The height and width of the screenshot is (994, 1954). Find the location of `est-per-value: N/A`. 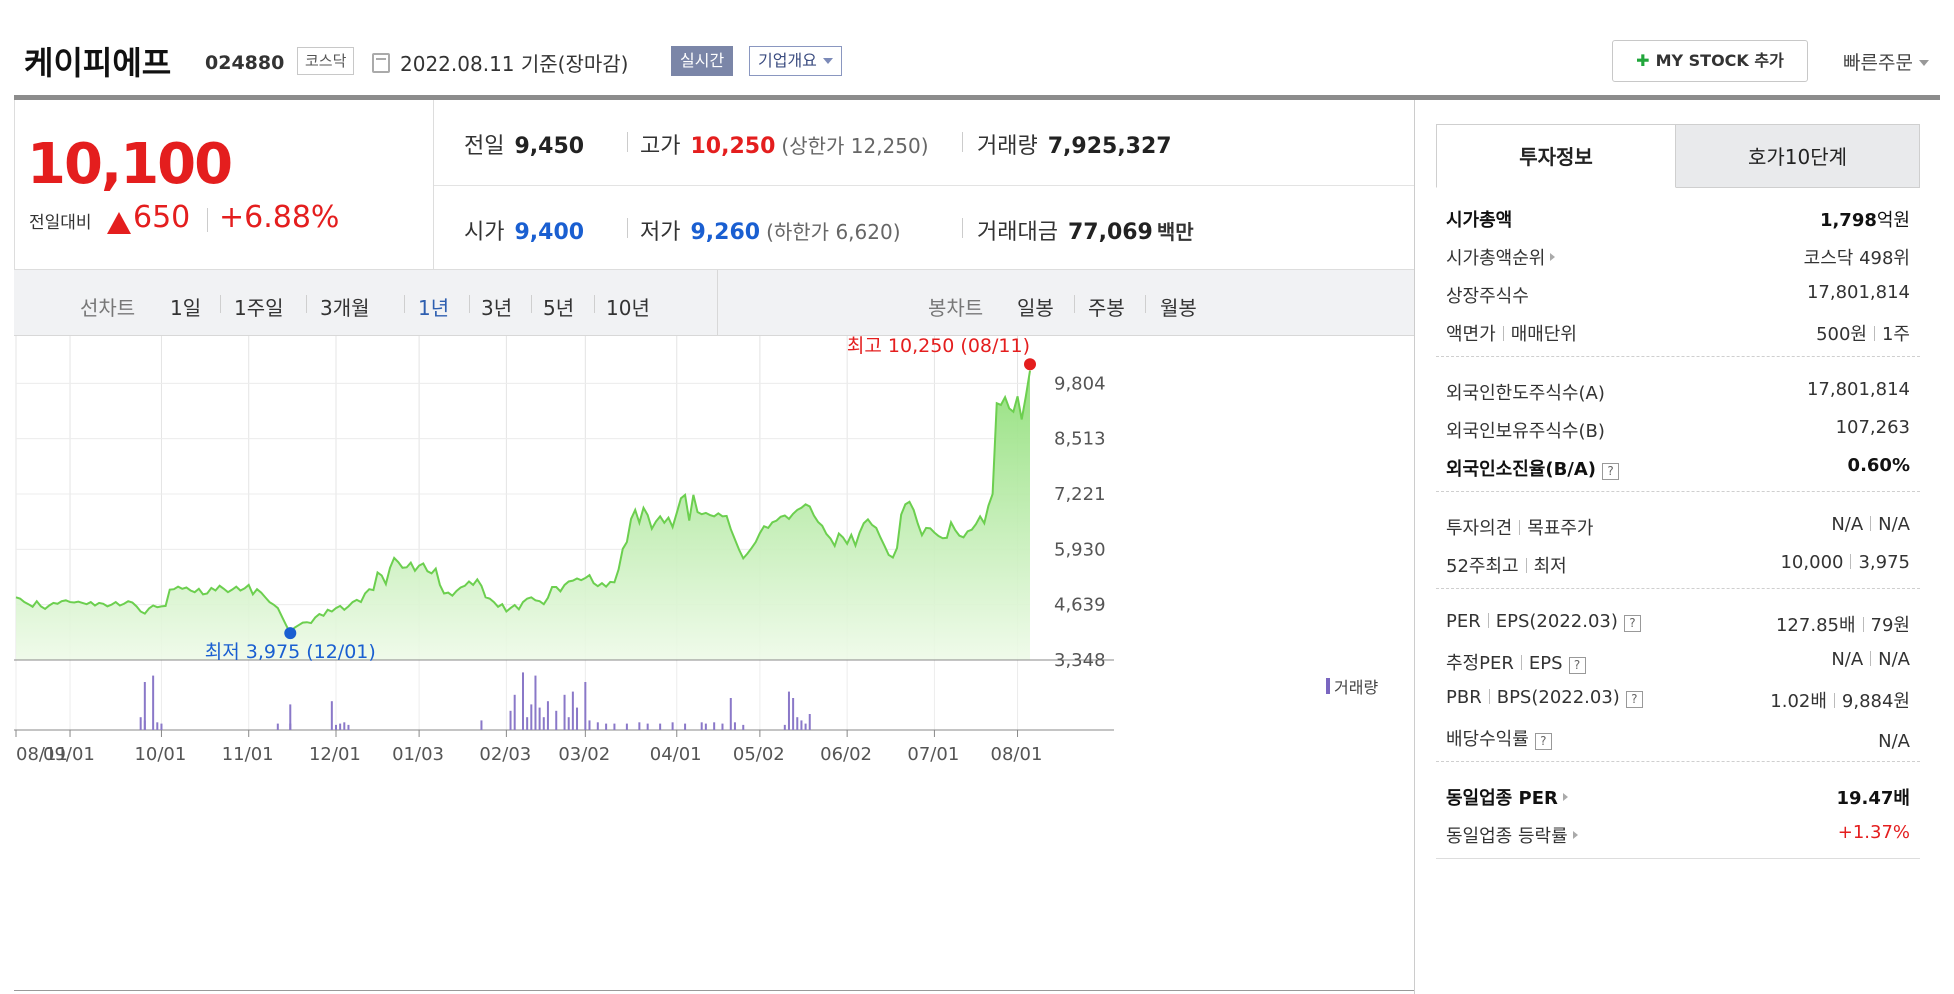

est-per-value: N/A is located at coordinates (1847, 659).